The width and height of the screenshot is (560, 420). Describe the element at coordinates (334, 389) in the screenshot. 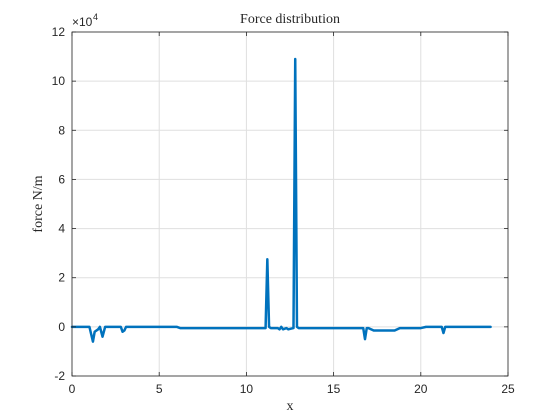

I see `x-tick-label-3: 15` at that location.